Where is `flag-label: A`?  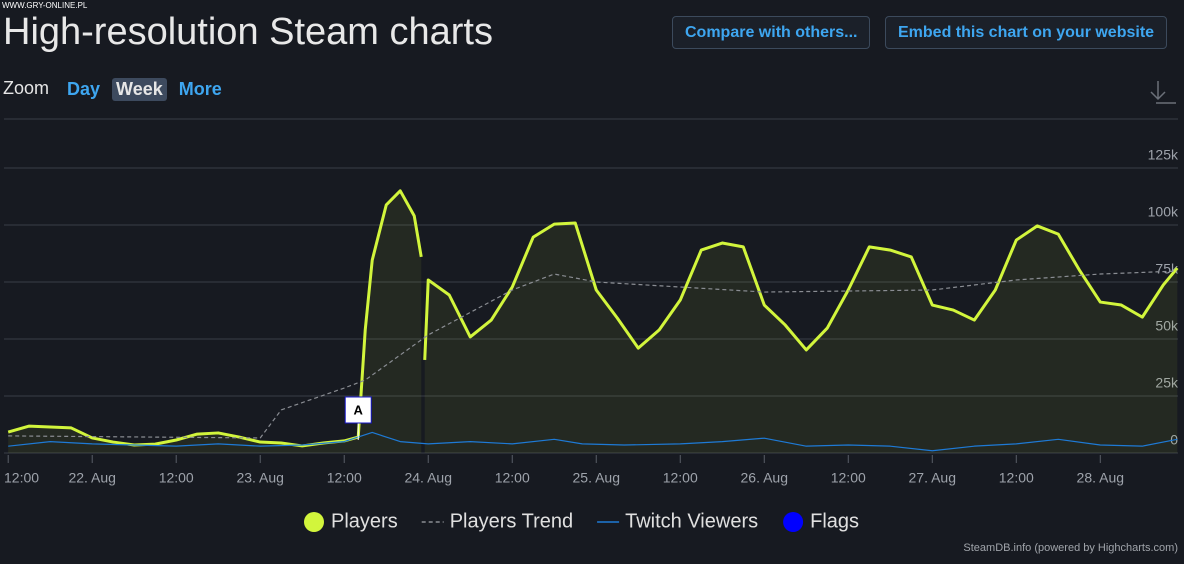
flag-label: A is located at coordinates (359, 409).